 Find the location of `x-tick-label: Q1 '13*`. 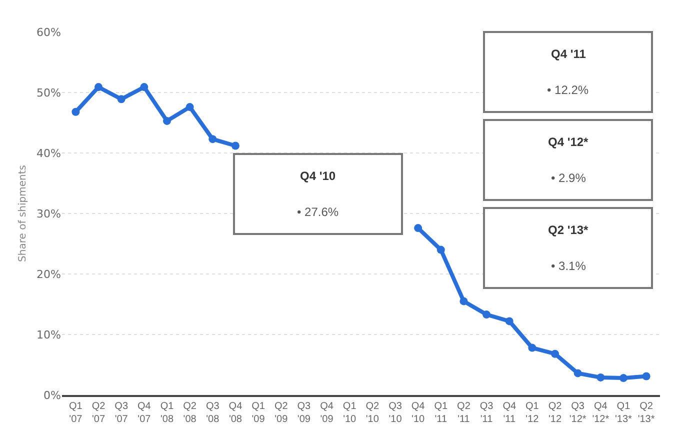

x-tick-label: Q1 '13* is located at coordinates (623, 413).